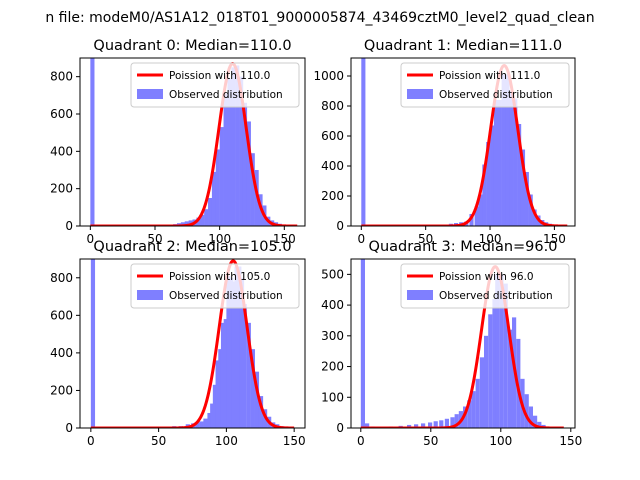 This screenshot has height=480, width=640. I want to click on subplot-title: Quadrant 2: Median=105.0, so click(192, 247).